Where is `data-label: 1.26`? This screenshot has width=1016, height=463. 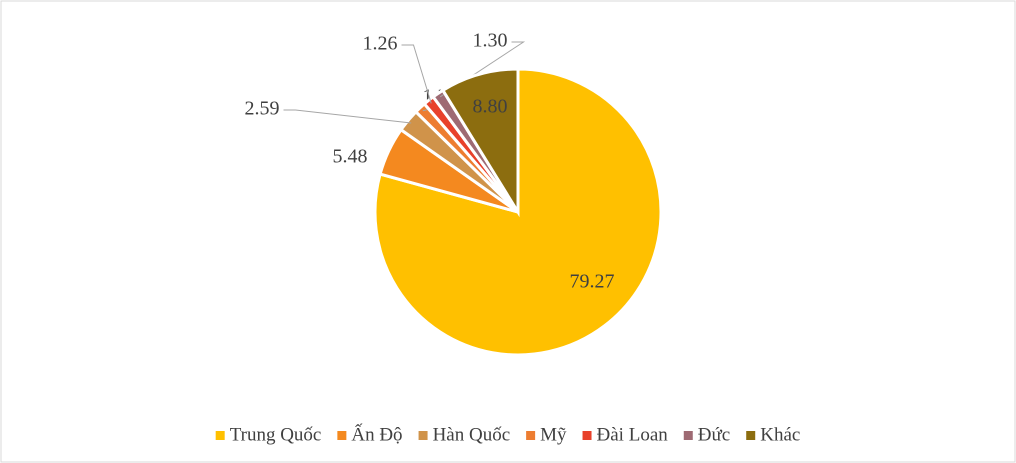
data-label: 1.26 is located at coordinates (380, 44).